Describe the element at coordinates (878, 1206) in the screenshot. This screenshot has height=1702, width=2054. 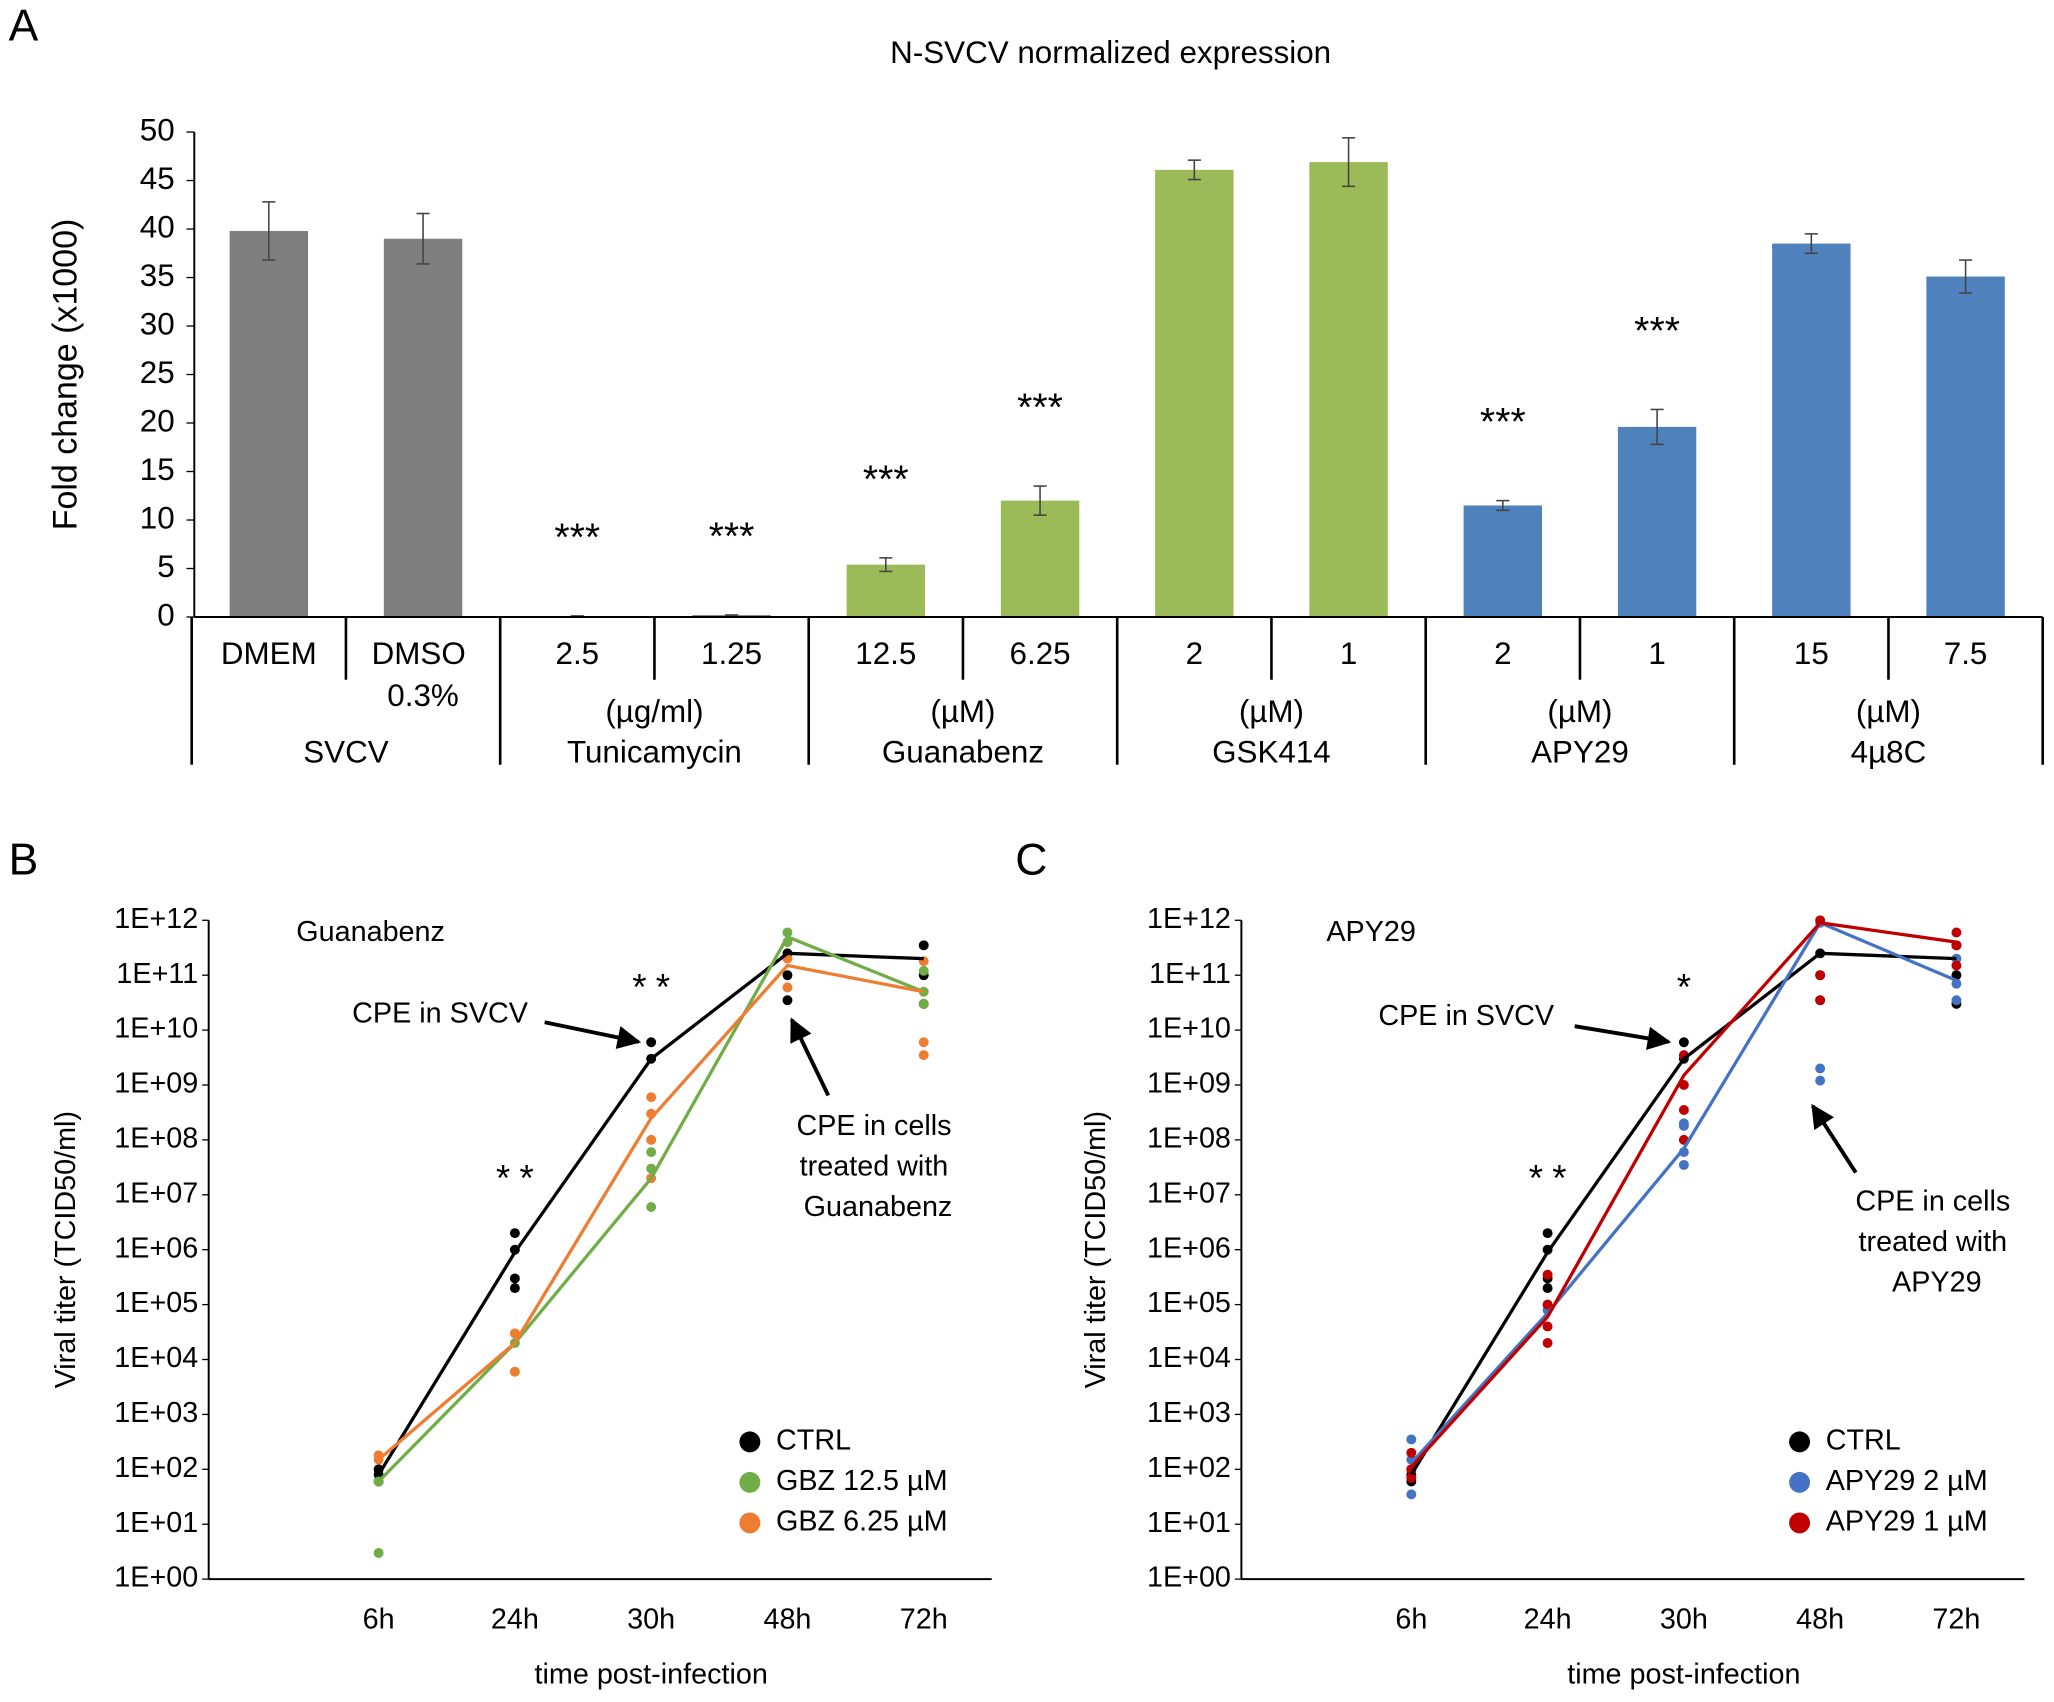
I see `text-line: Guanabenz` at that location.